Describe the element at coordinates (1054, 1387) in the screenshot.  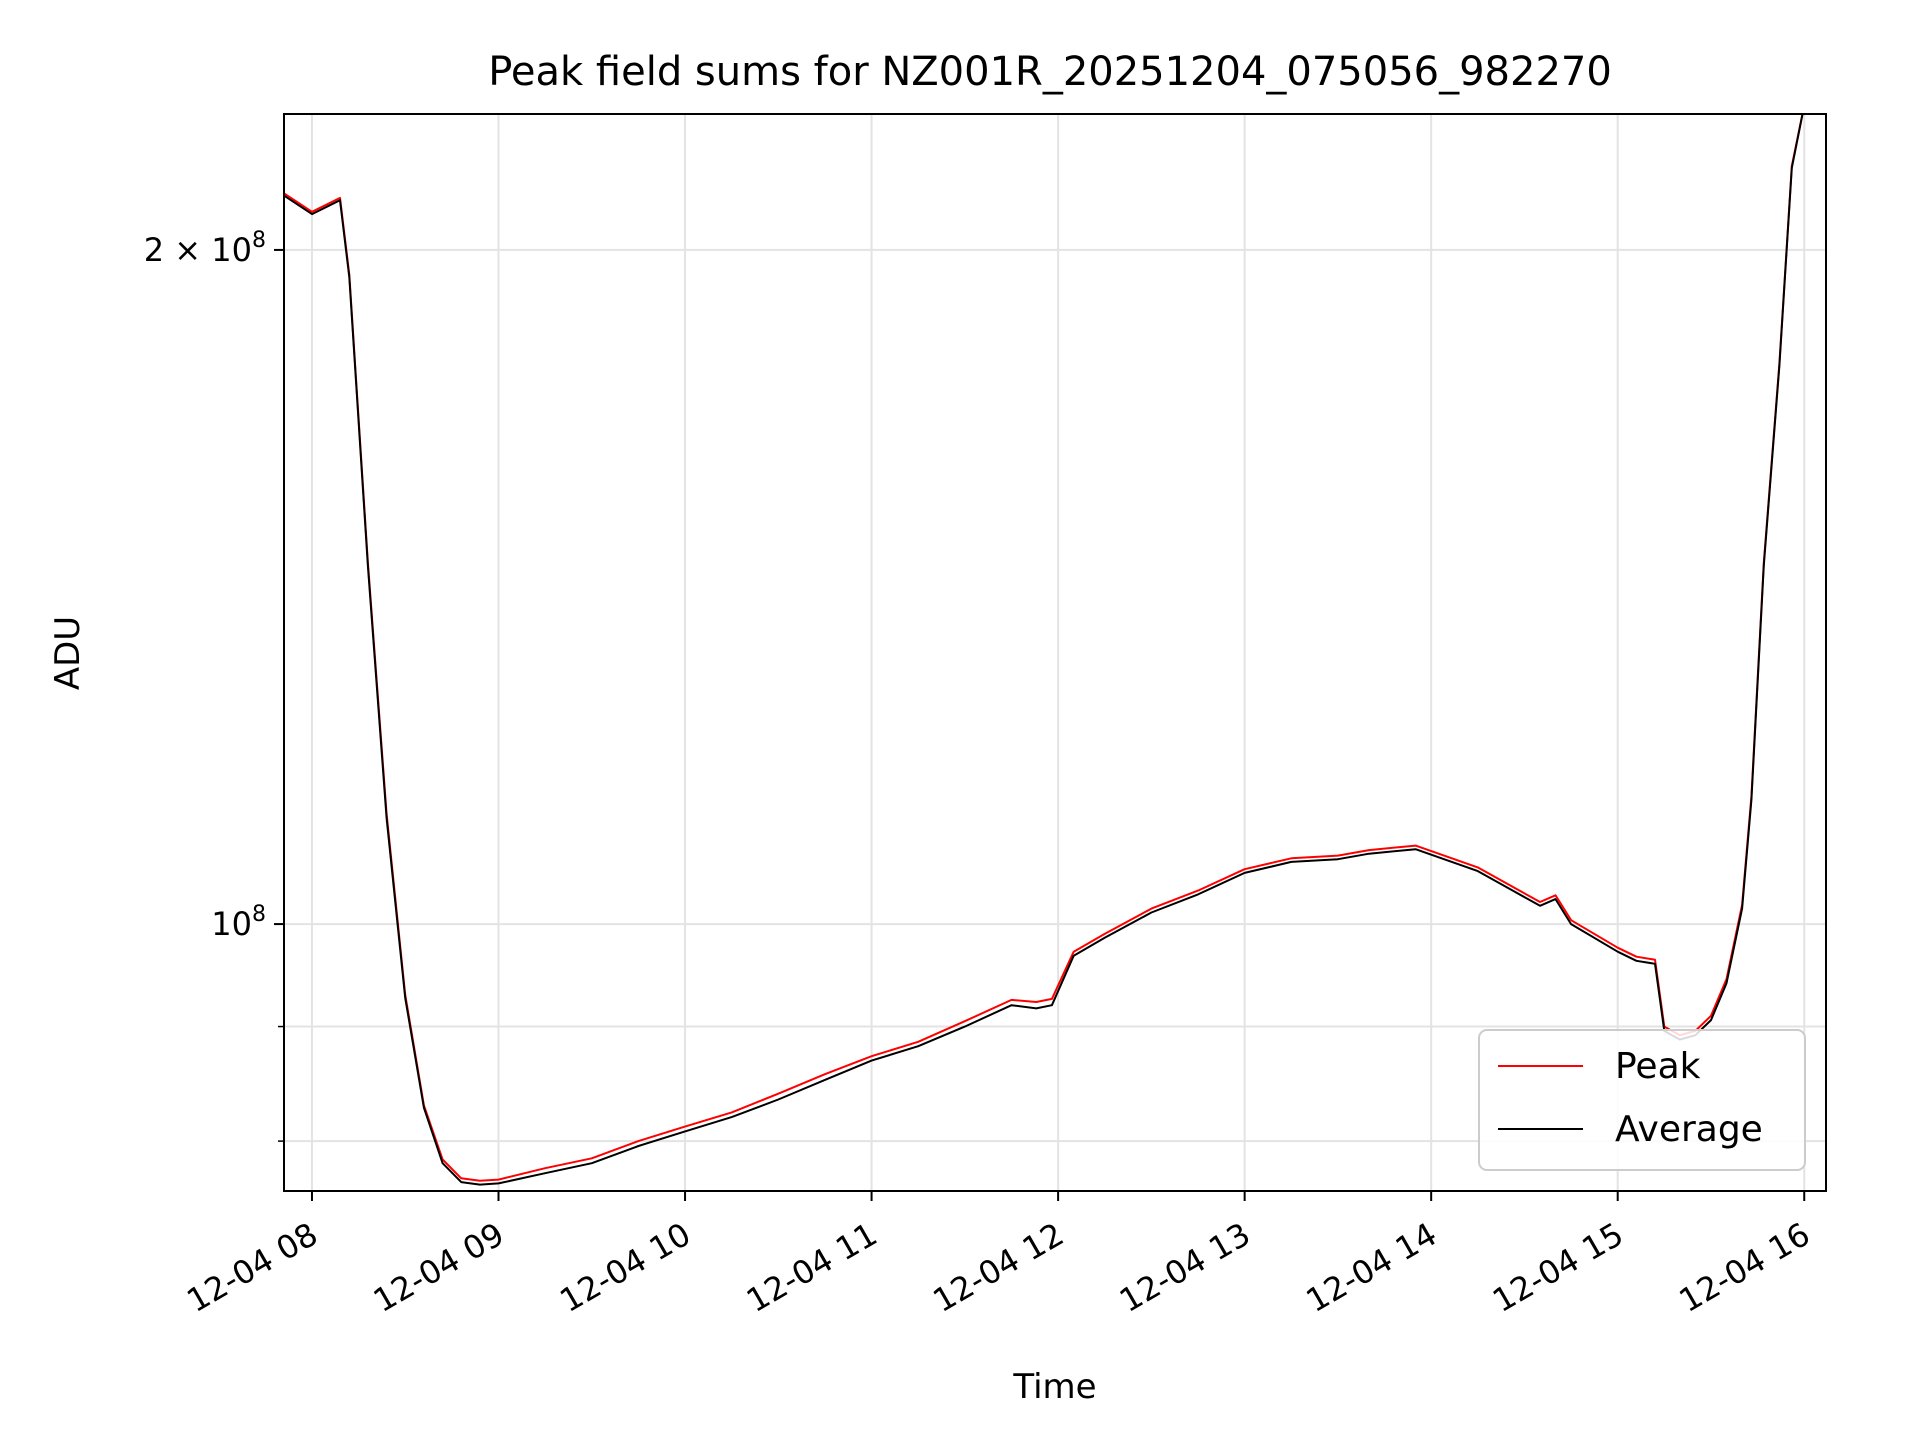
I see `x-axis-title: Time` at that location.